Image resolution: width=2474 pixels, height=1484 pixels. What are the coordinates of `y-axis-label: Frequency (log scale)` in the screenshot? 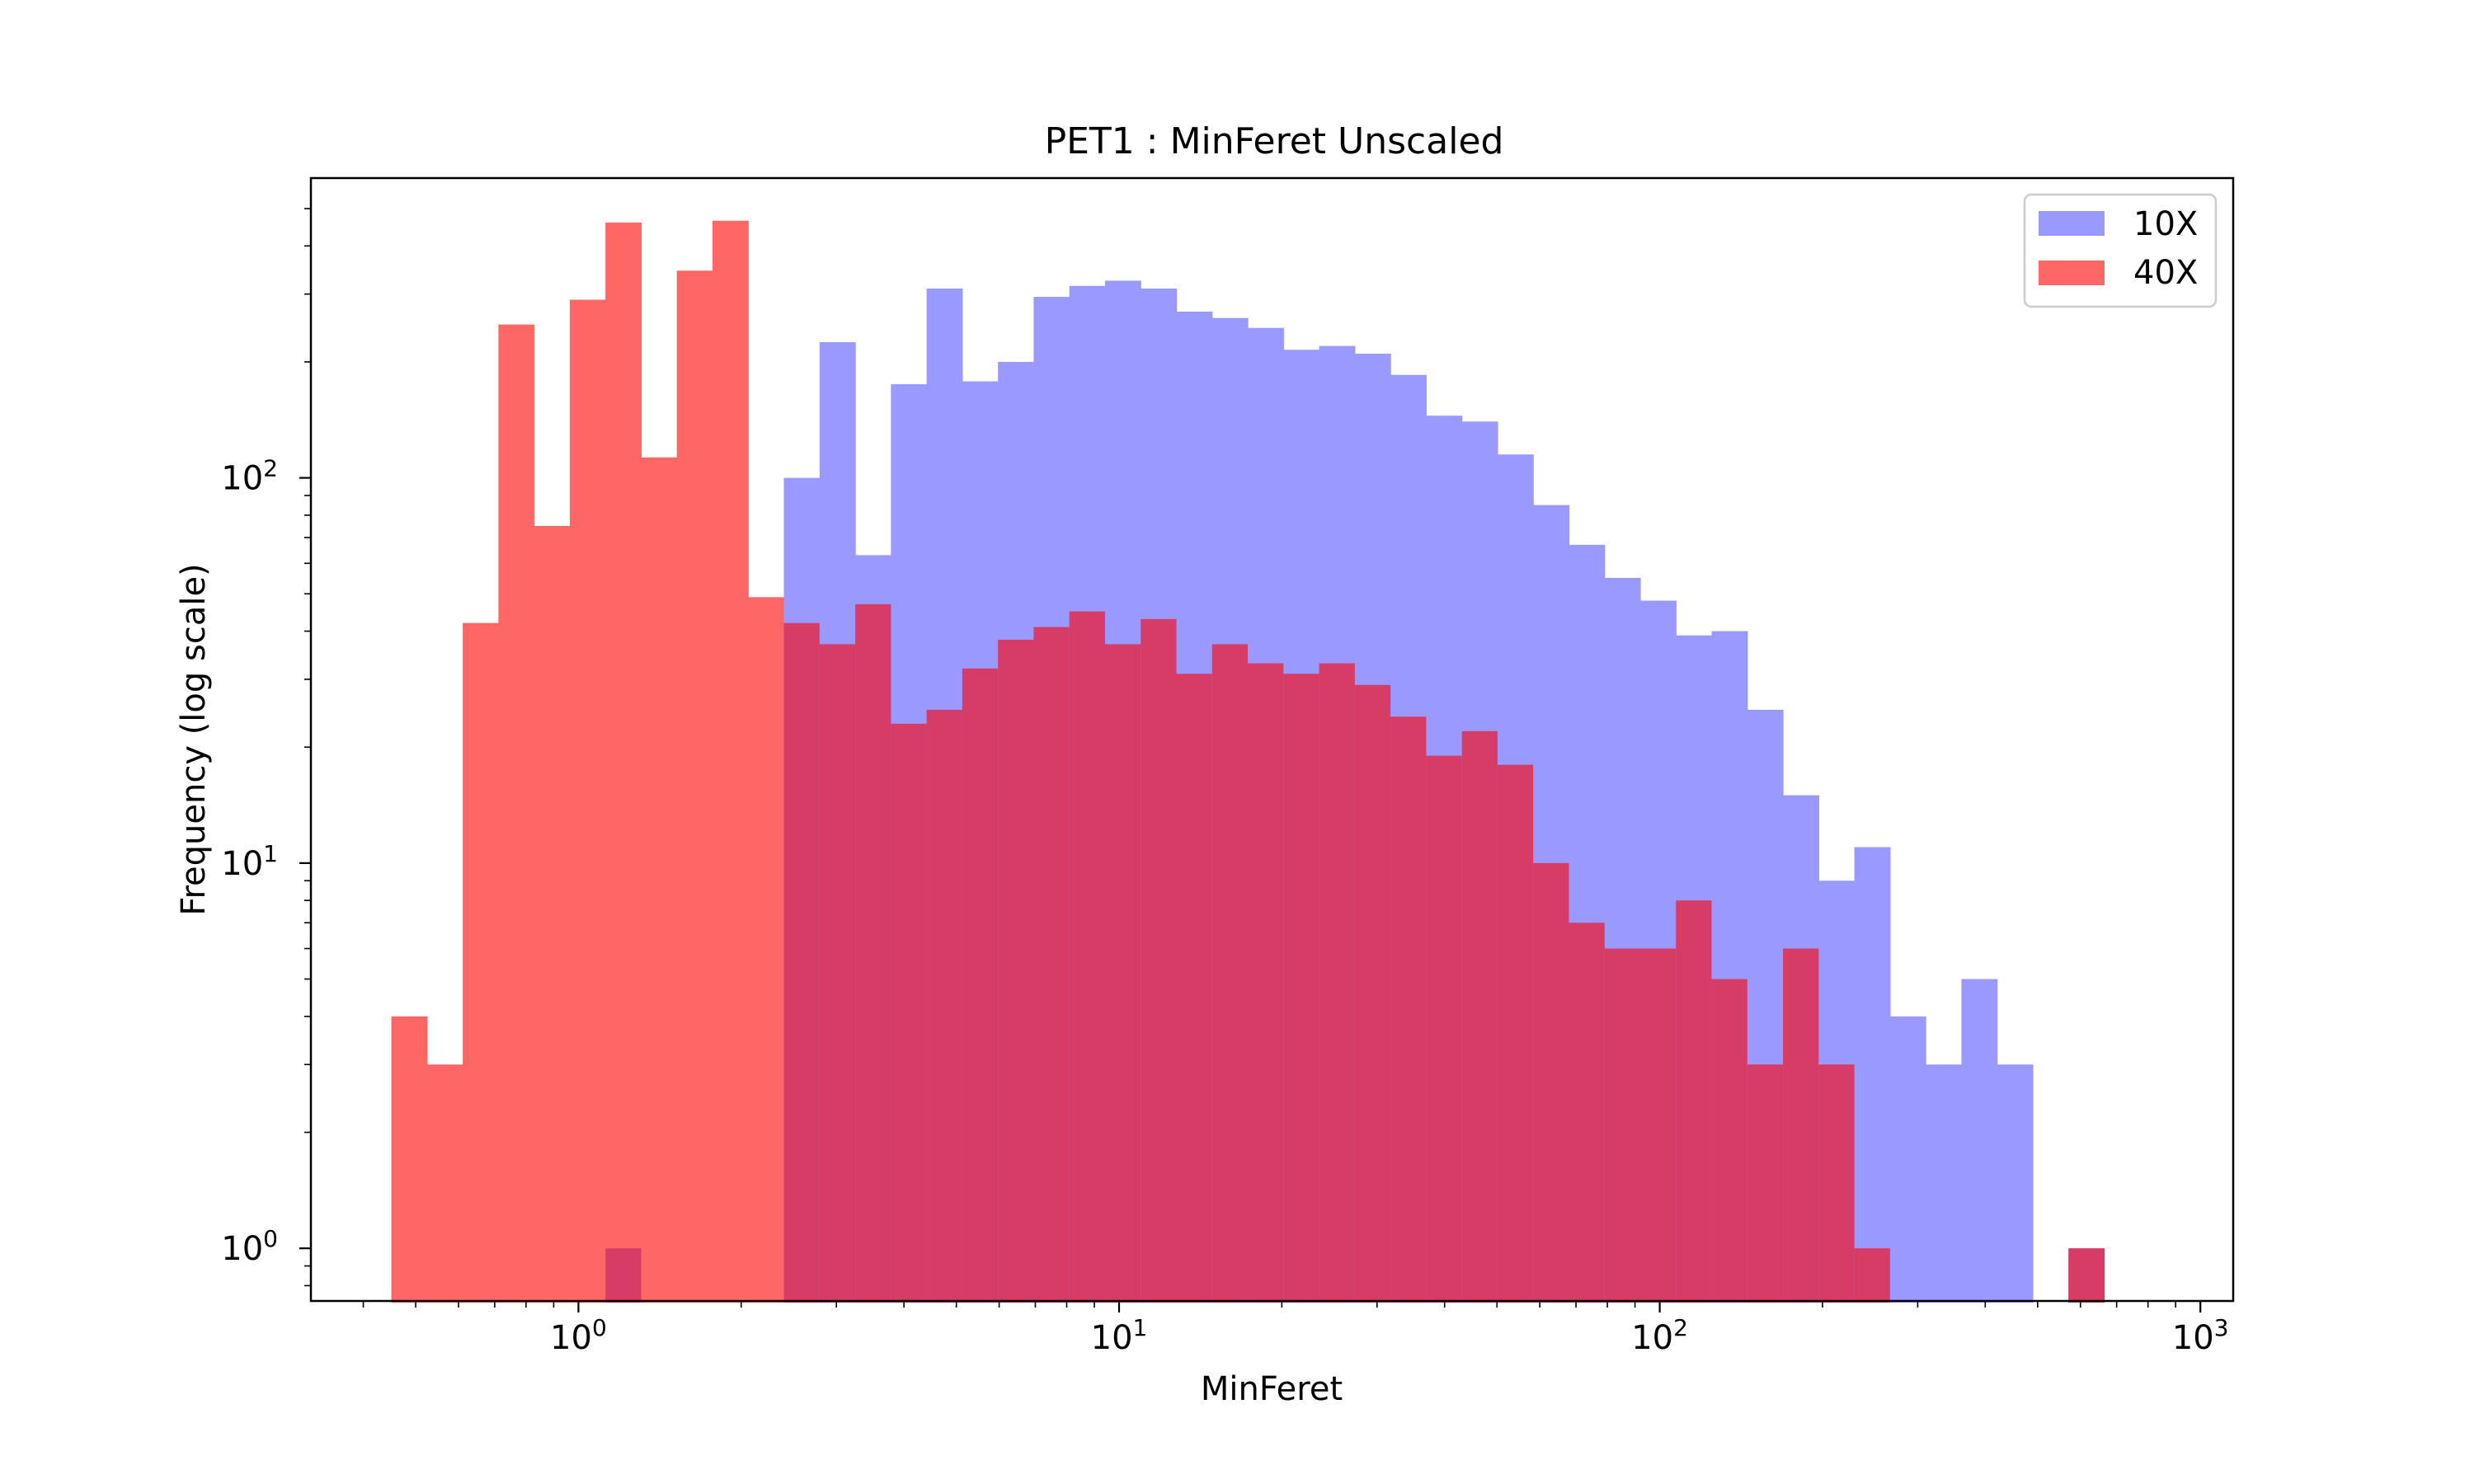 It's located at (194, 739).